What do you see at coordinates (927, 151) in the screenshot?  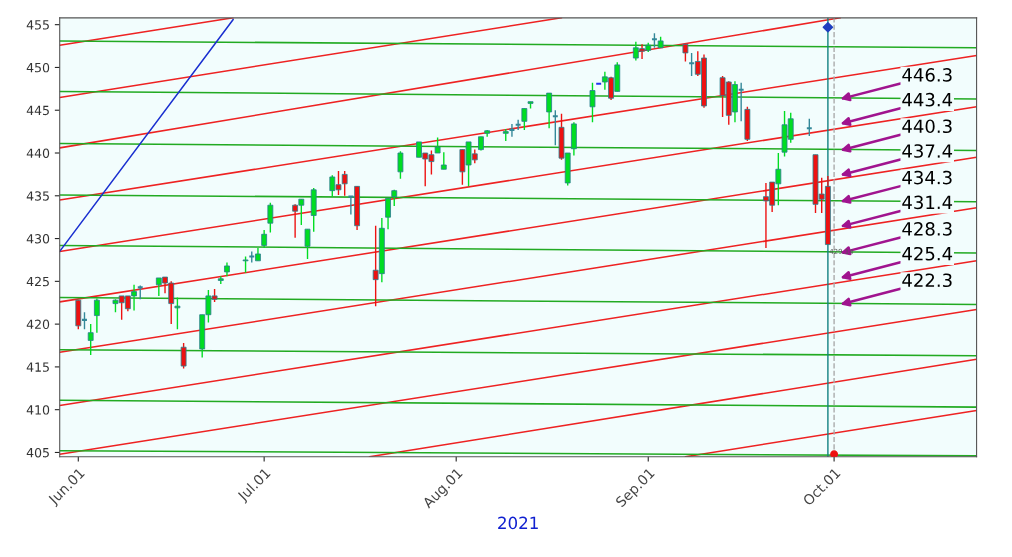 I see `annotation: 437.4` at bounding box center [927, 151].